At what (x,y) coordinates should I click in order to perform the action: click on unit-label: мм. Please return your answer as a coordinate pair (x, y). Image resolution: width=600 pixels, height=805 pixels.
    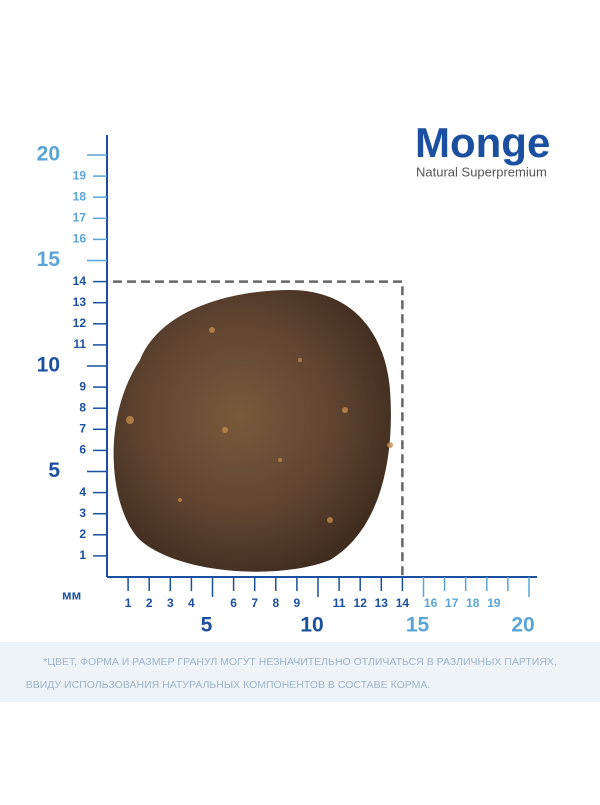
    Looking at the image, I should click on (71, 594).